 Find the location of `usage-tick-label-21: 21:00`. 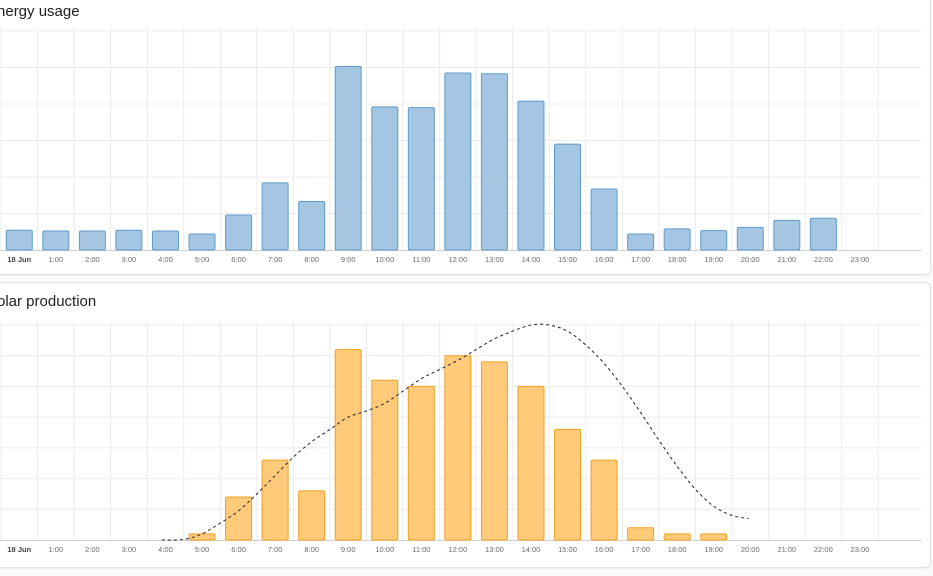

usage-tick-label-21: 21:00 is located at coordinates (786, 259).